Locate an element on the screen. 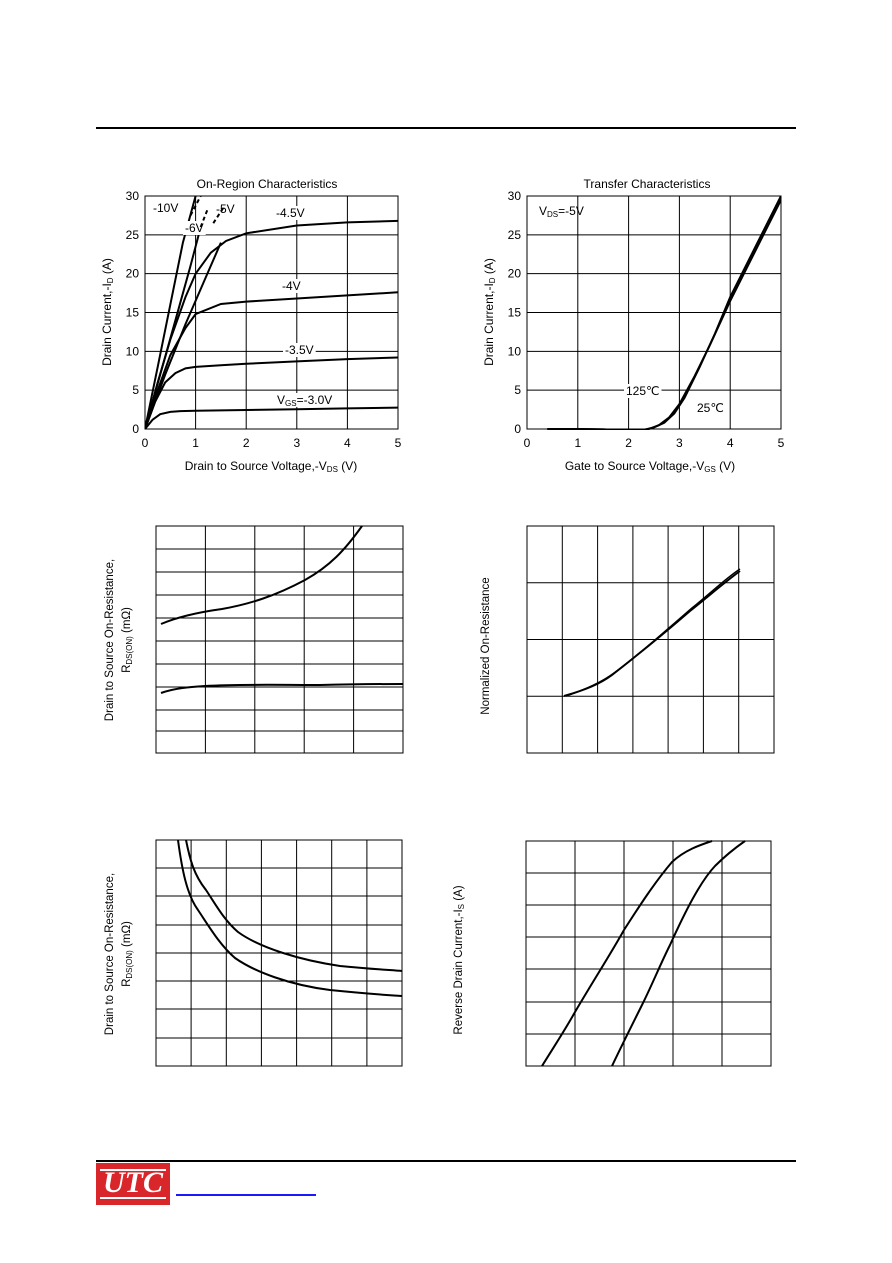 The image size is (892, 1263). series-label: -6V is located at coordinates (194, 228).